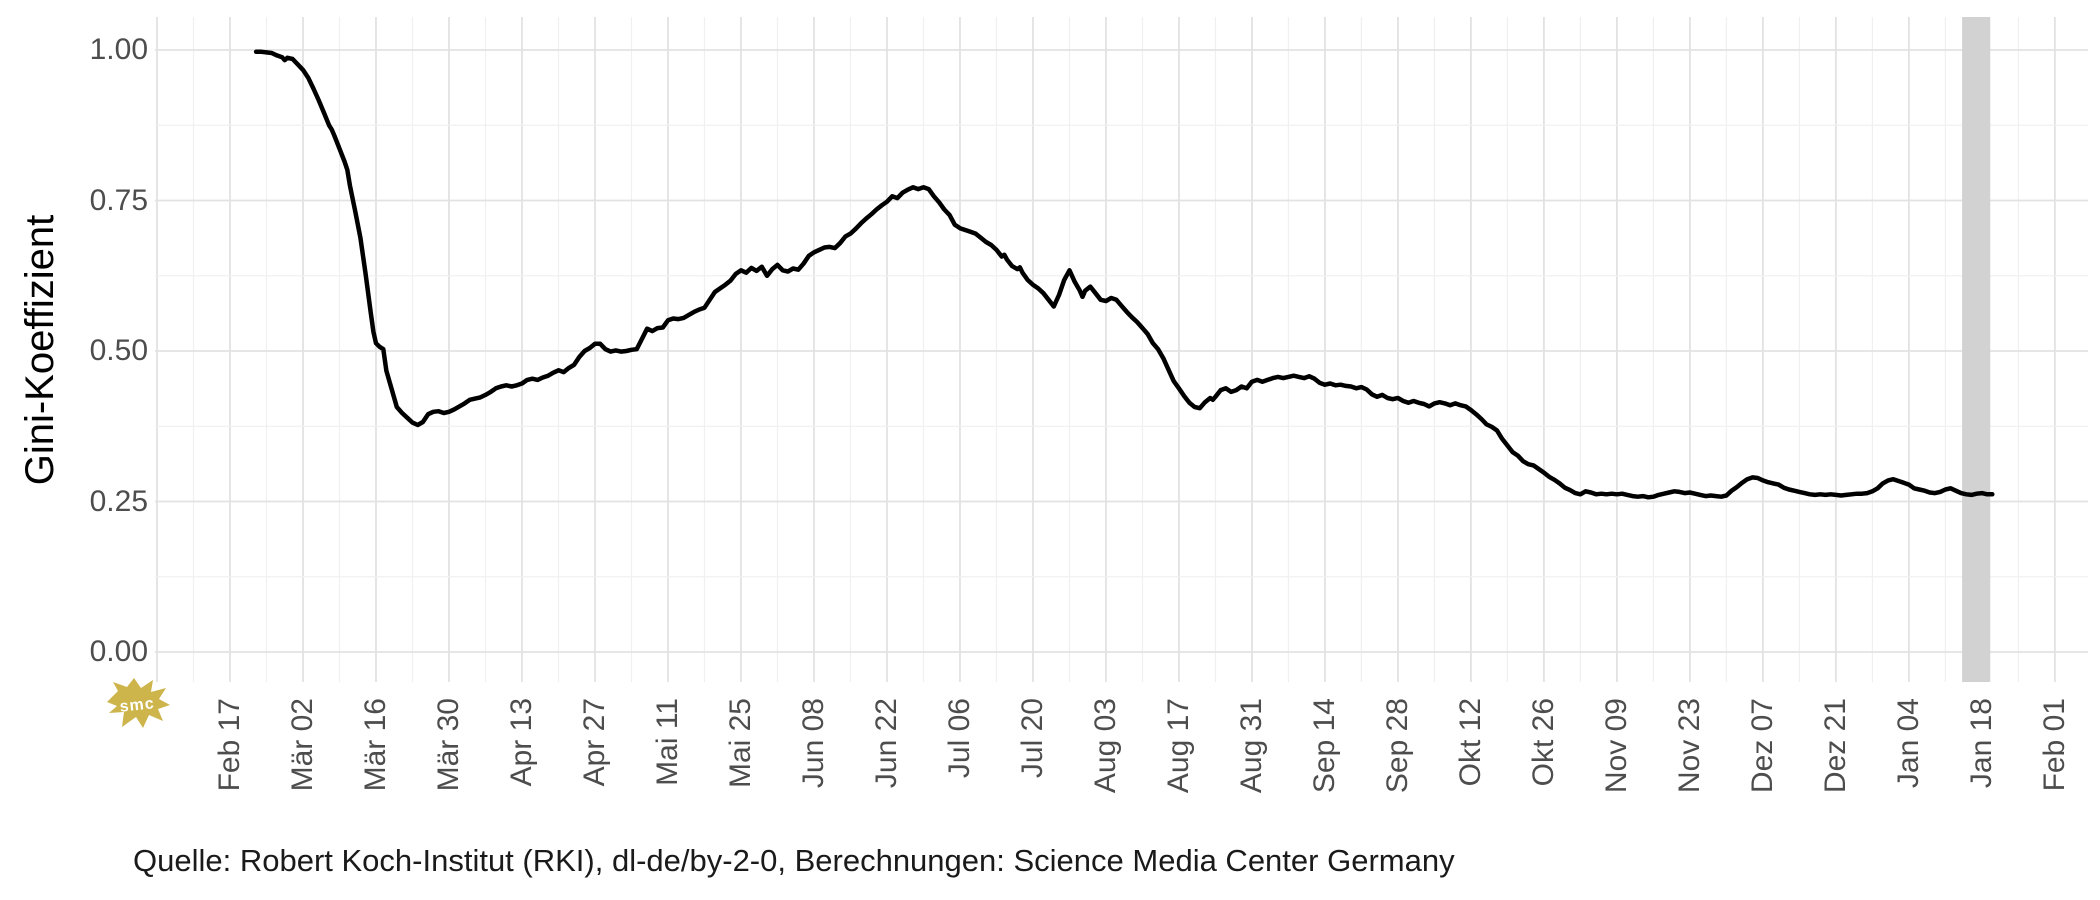 The width and height of the screenshot is (2100, 900). What do you see at coordinates (959, 738) in the screenshot?
I see `x-tick-label: Jul 06` at bounding box center [959, 738].